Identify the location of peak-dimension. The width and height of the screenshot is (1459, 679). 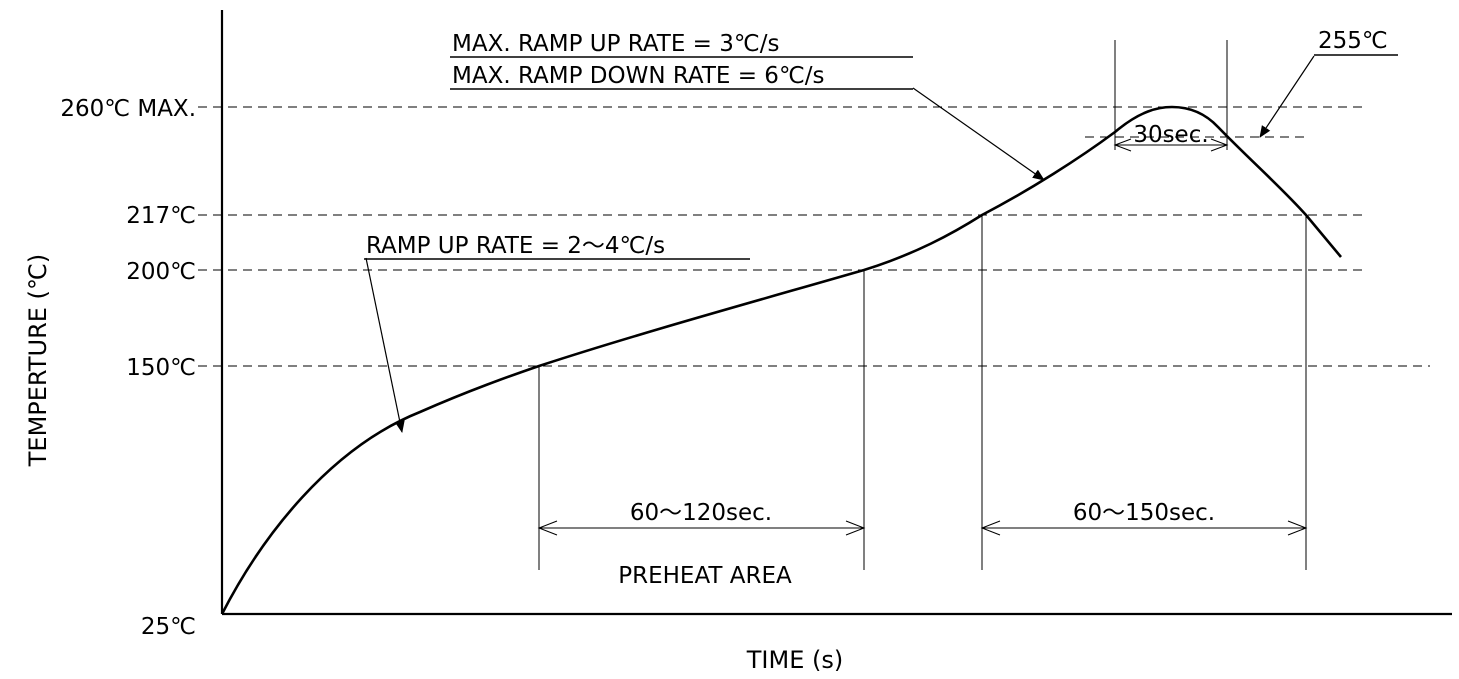
(1171, 145).